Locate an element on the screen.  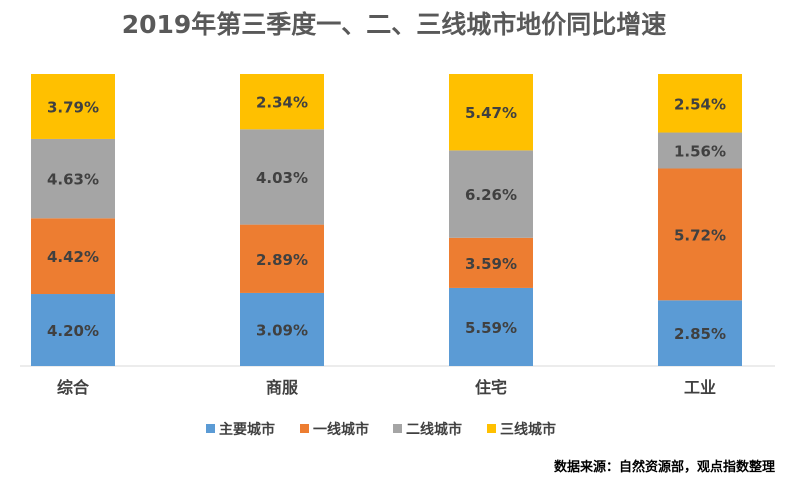
data-label: 4.20% is located at coordinates (73, 331).